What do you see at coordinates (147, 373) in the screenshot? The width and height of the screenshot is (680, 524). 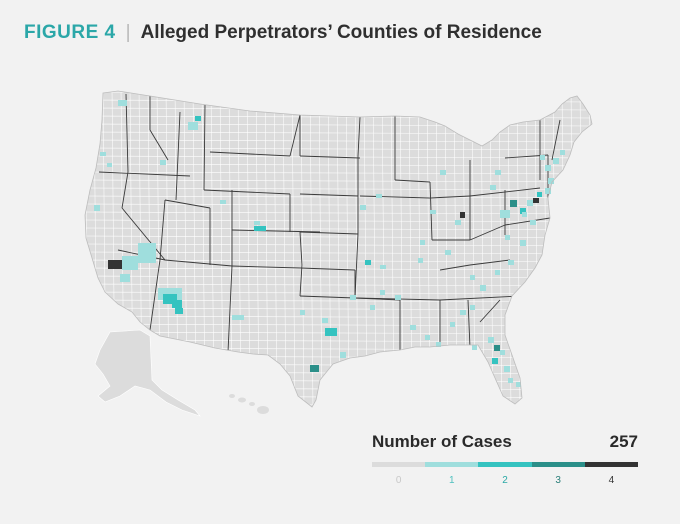 I see `alaska-landmass` at bounding box center [147, 373].